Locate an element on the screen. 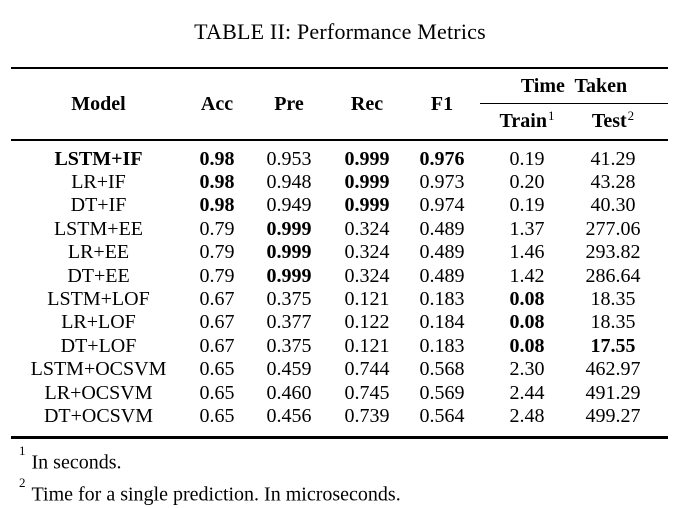  cell-f1: 0.564 is located at coordinates (442, 415).